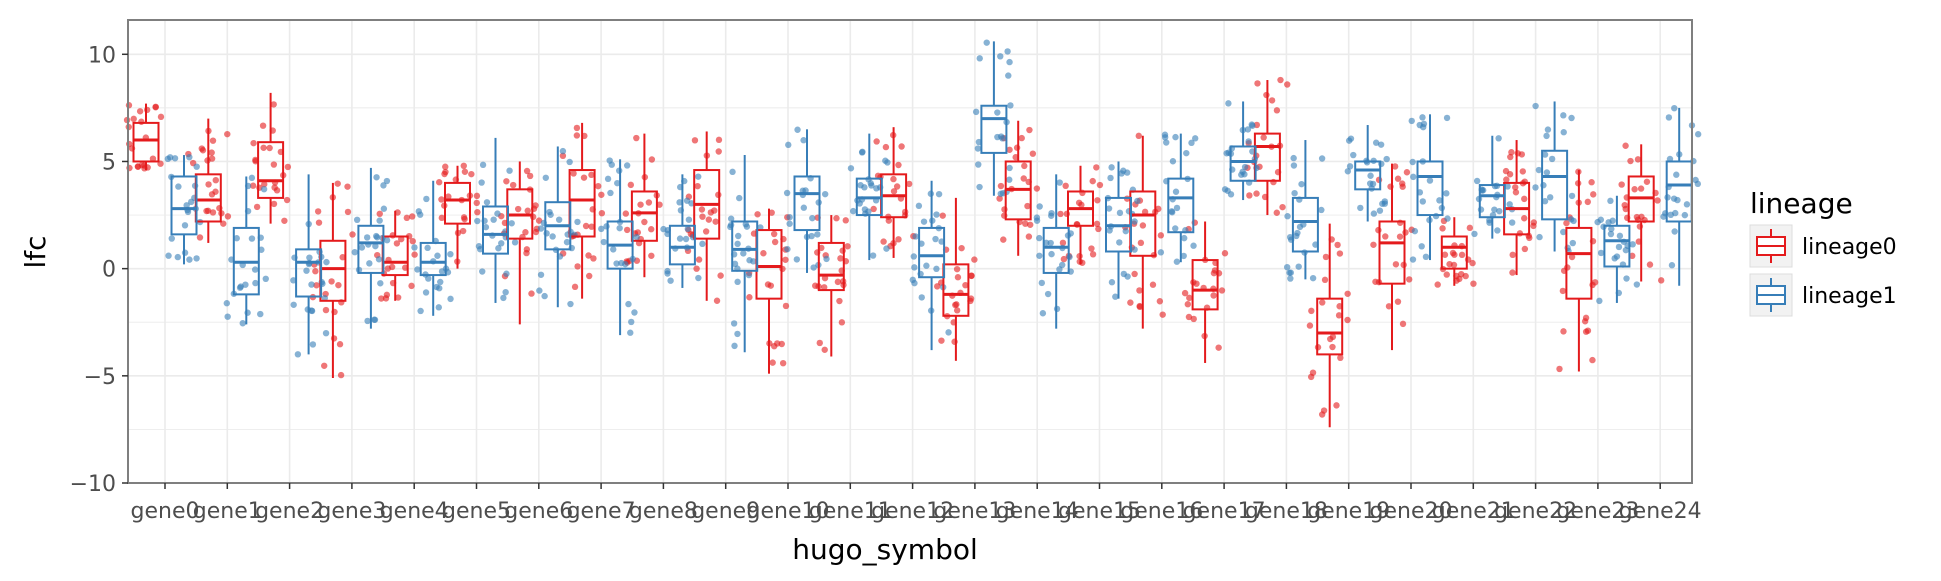 The width and height of the screenshot is (1941, 581). I want to click on x-tick-label: gene14, so click(1037, 511).